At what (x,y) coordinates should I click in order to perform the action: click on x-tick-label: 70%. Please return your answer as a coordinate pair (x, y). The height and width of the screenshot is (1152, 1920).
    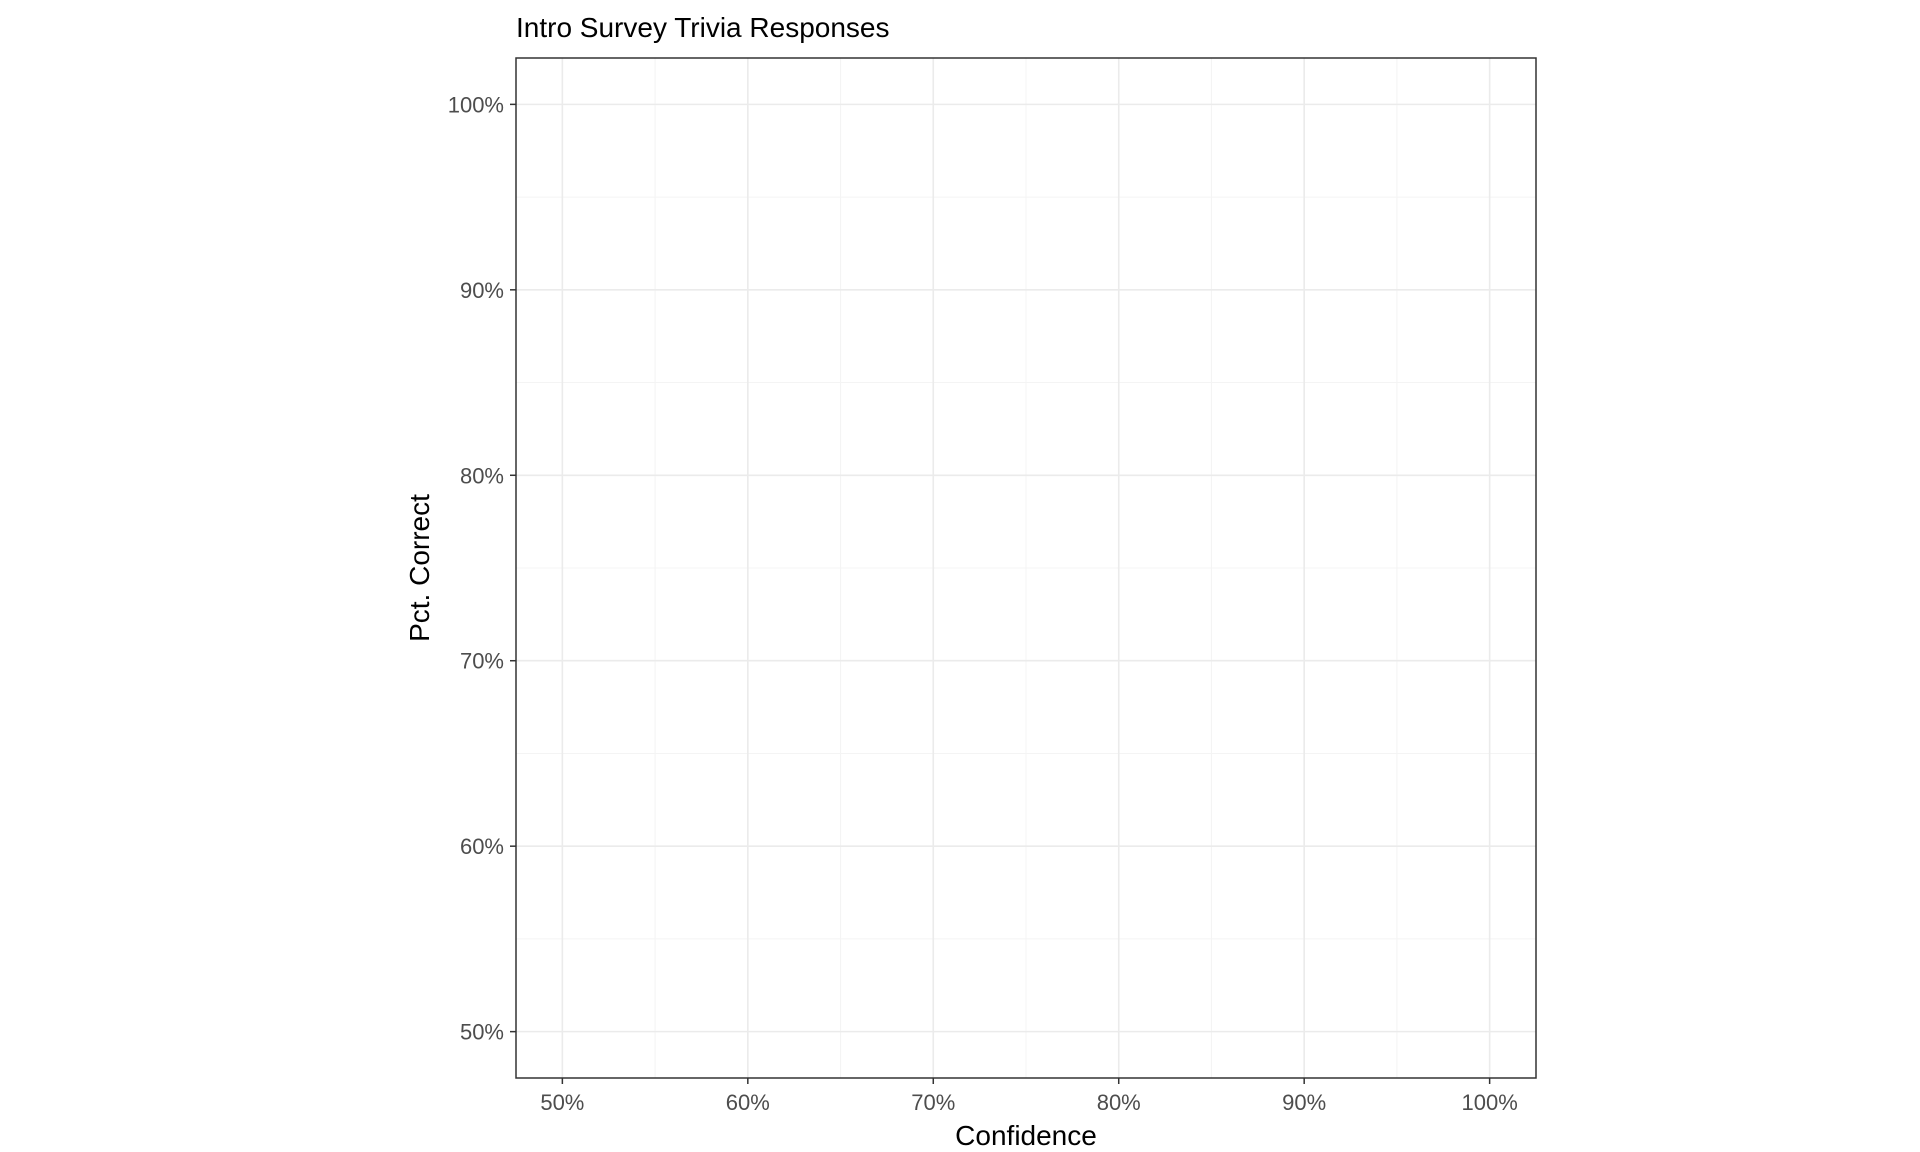
    Looking at the image, I should click on (933, 1102).